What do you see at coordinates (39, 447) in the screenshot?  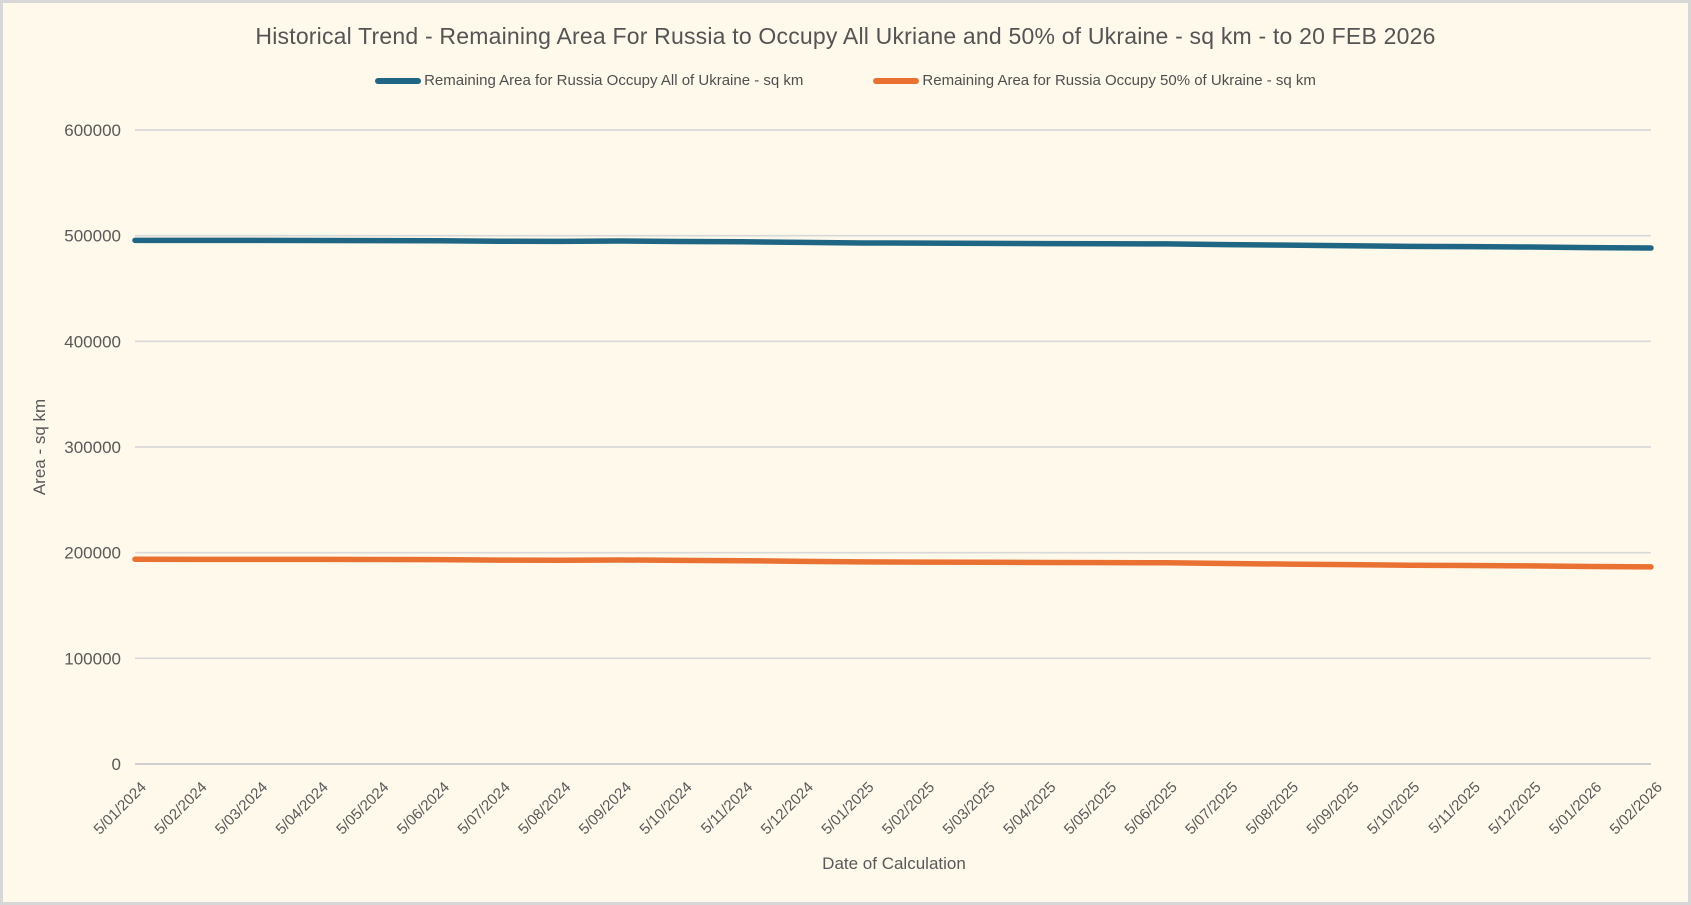 I see `y-axis-title: Area - sq km` at bounding box center [39, 447].